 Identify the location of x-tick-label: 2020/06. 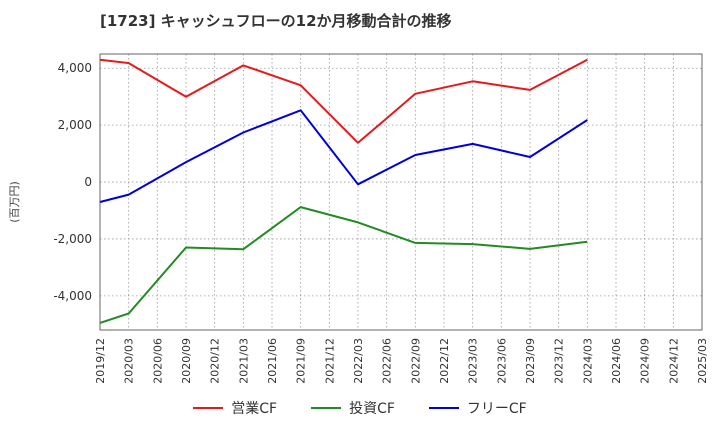
(157, 361).